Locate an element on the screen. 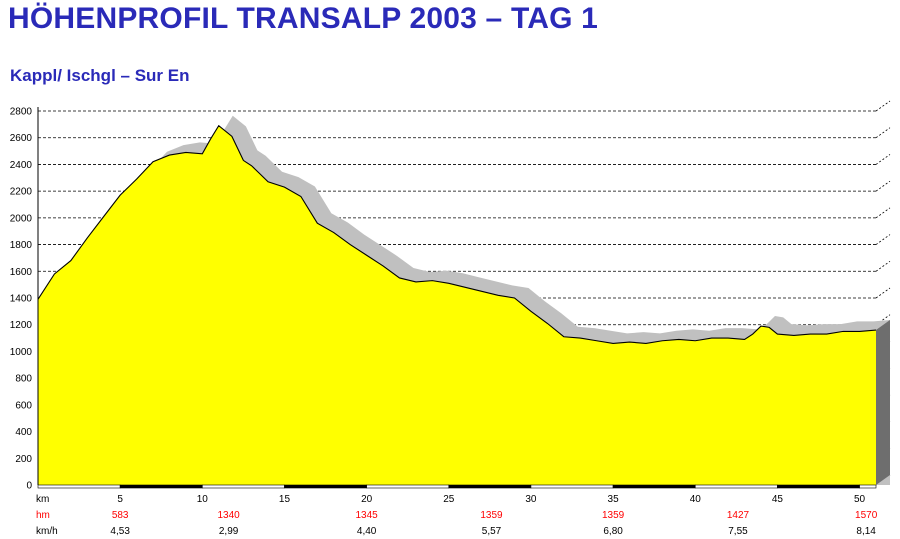 This screenshot has height=539, width=900. page-title: HÖHENPROFIL TRANSALP 2003 – TAG 1 is located at coordinates (303, 18).